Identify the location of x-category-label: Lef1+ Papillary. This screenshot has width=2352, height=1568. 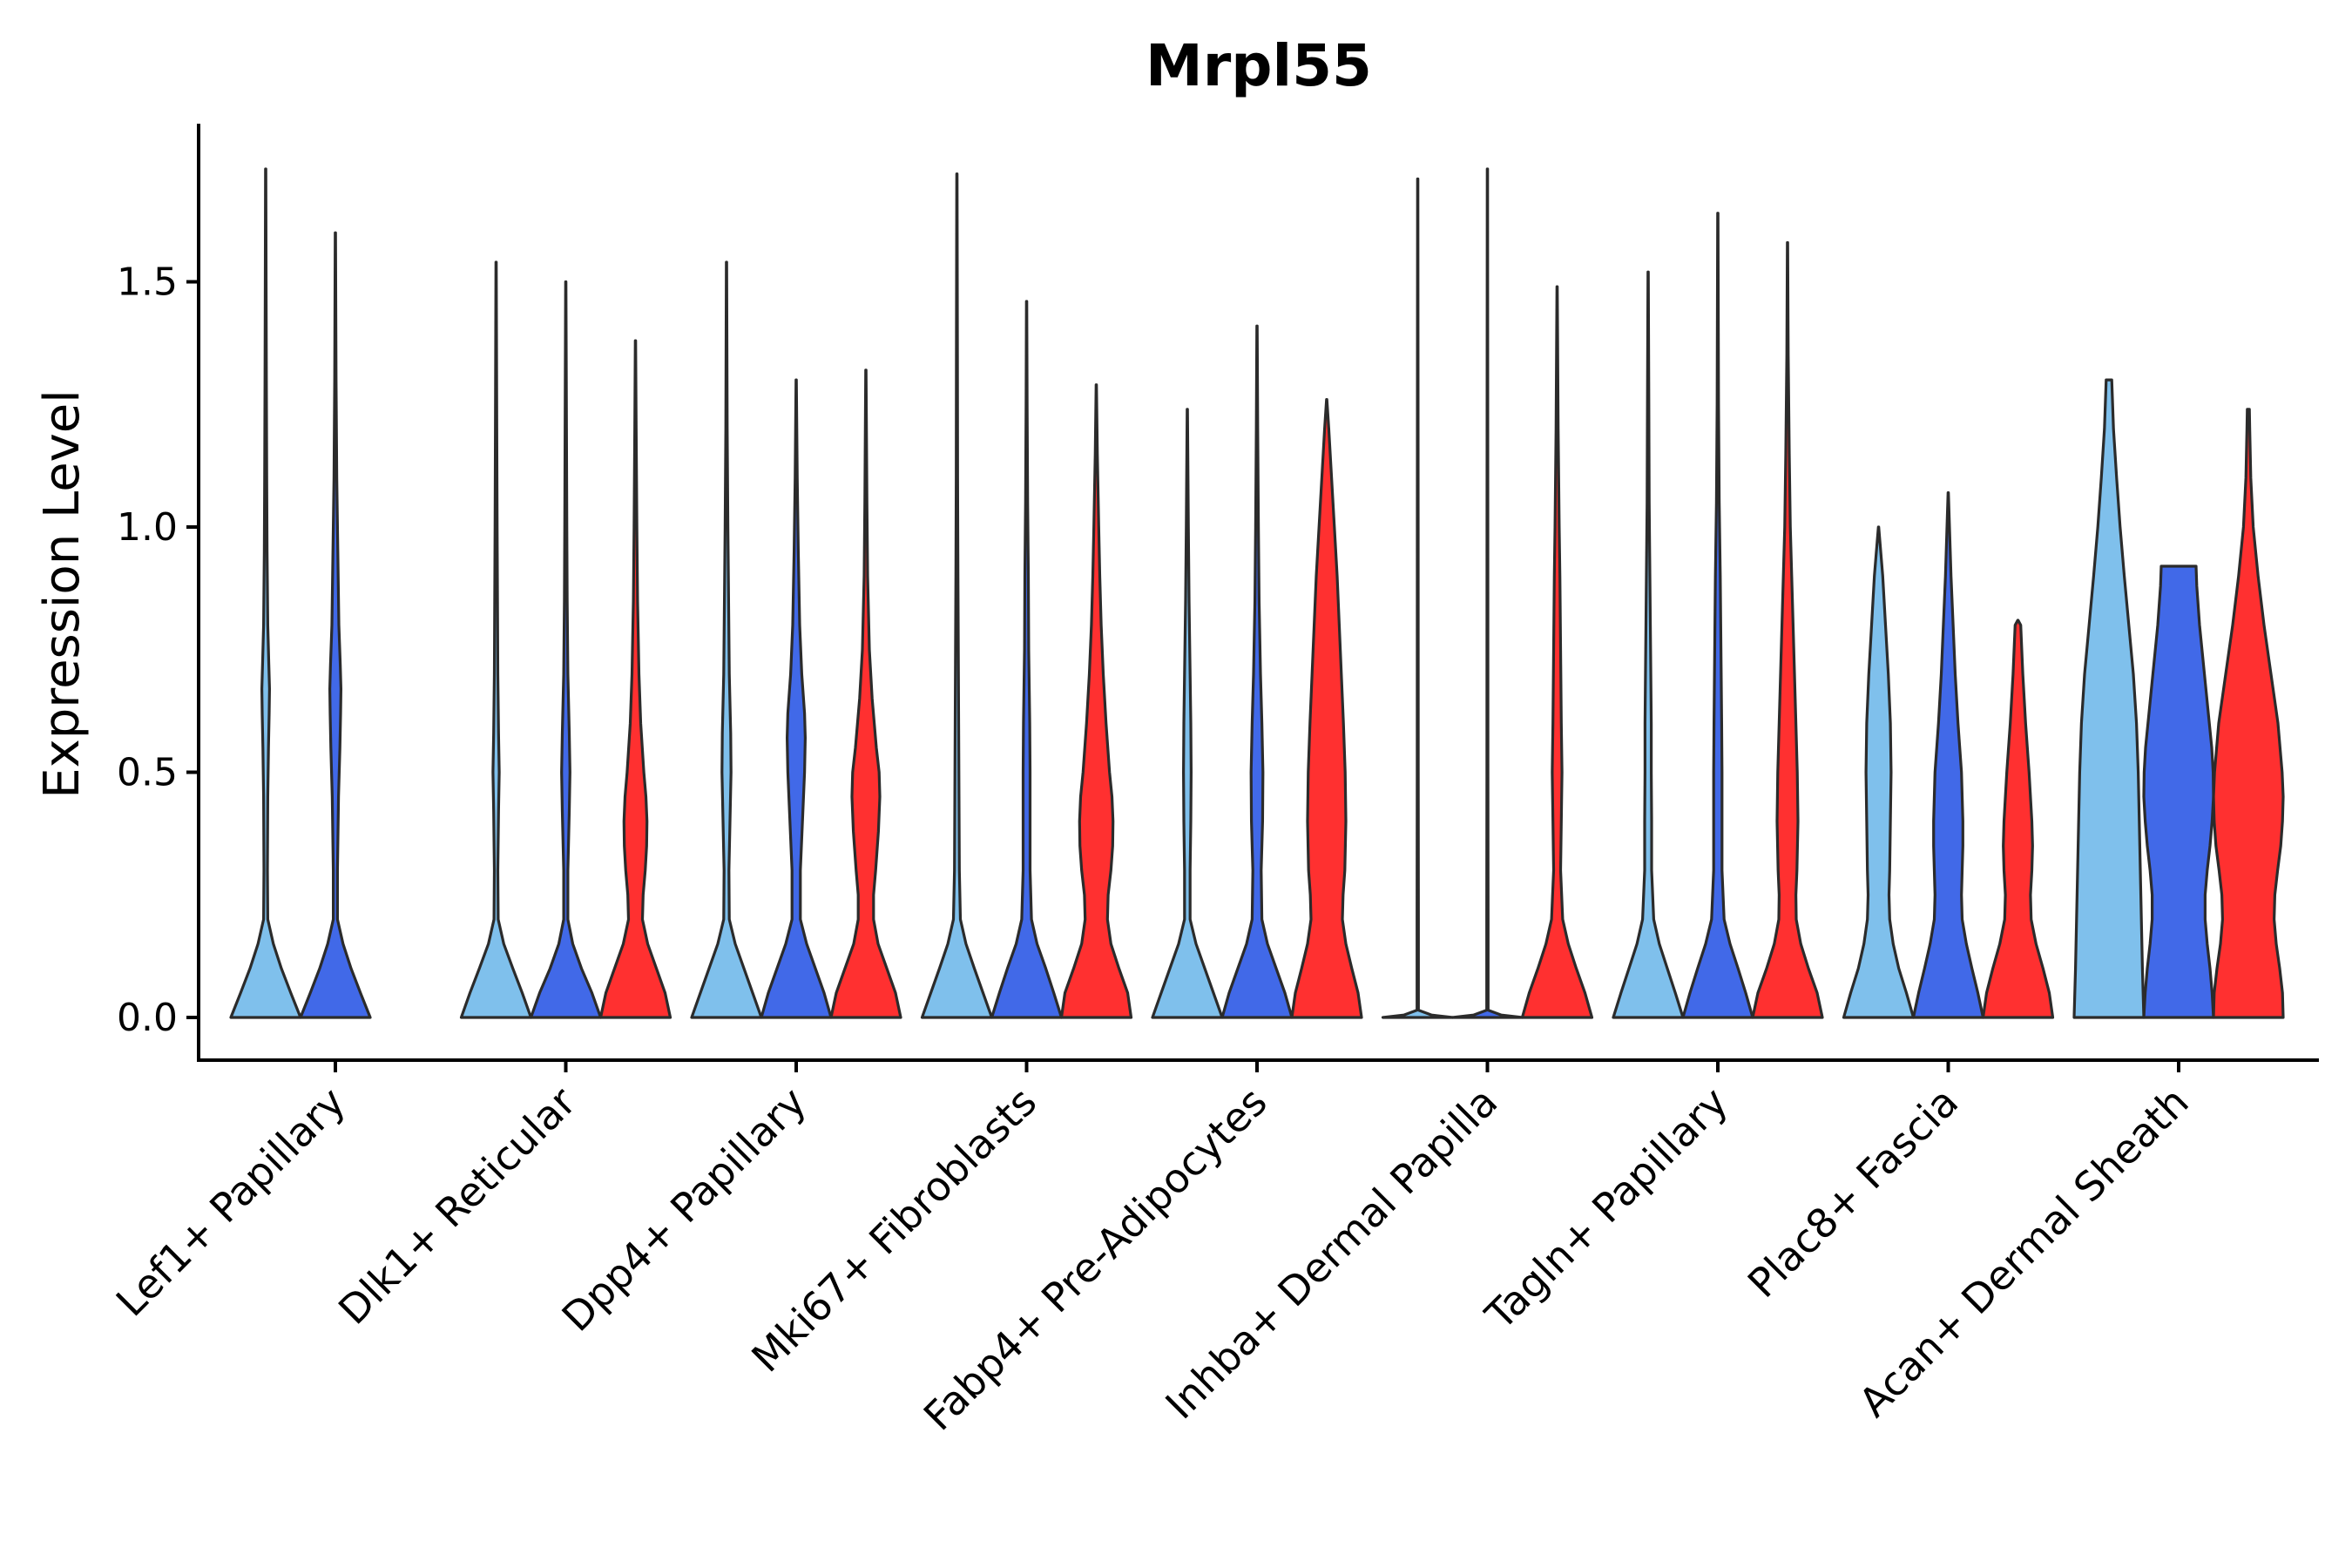
(231, 1202).